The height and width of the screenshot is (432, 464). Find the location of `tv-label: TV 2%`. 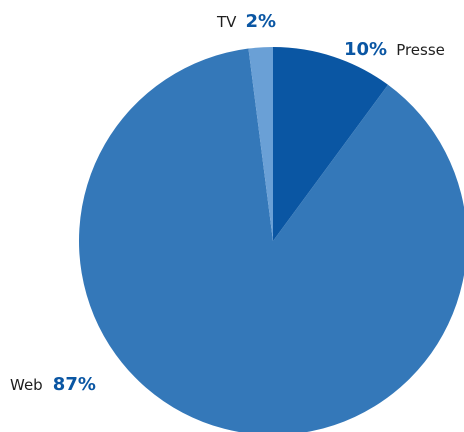

tv-label: TV 2% is located at coordinates (246, 21).